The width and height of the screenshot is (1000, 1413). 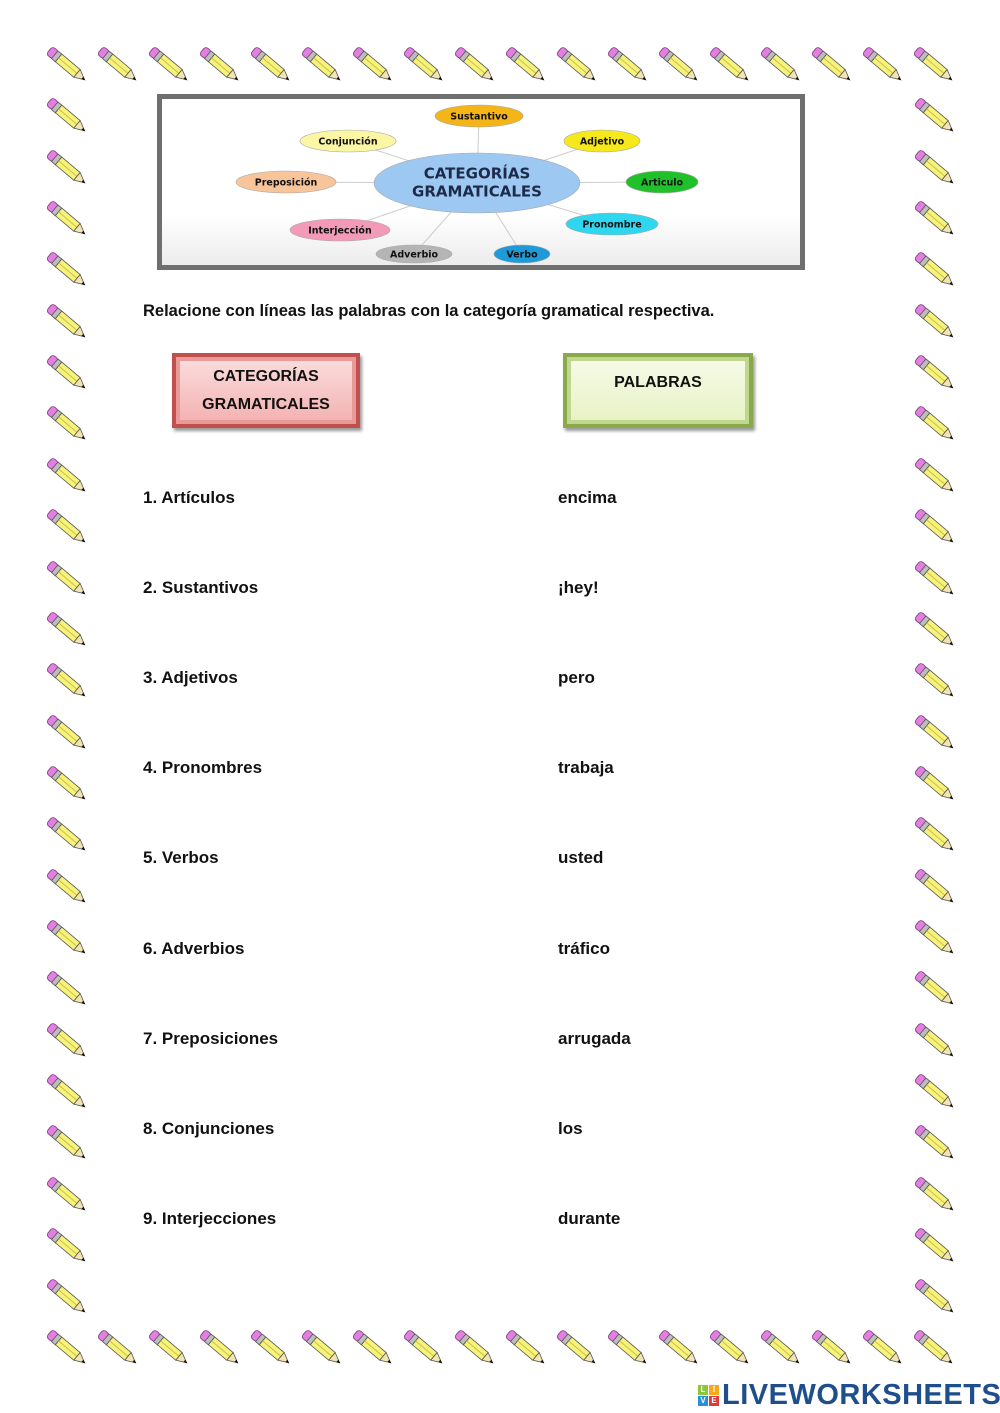 What do you see at coordinates (576, 678) in the screenshot?
I see `word-item: pero` at bounding box center [576, 678].